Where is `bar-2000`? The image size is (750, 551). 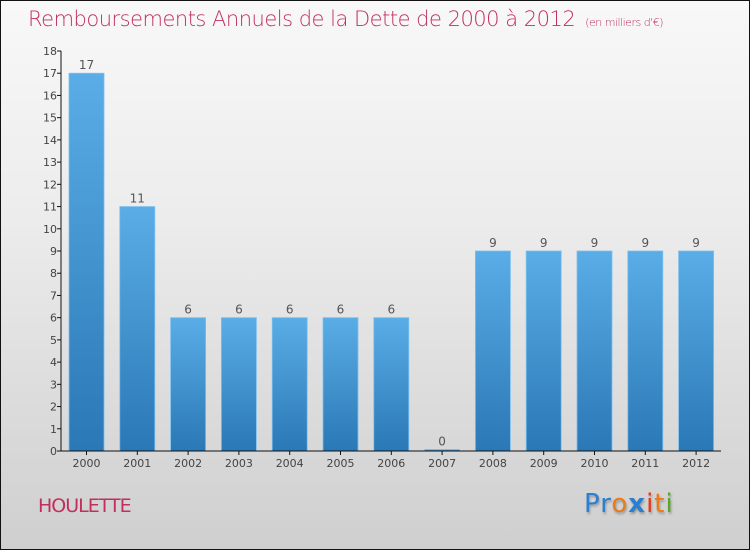 bar-2000 is located at coordinates (86, 262).